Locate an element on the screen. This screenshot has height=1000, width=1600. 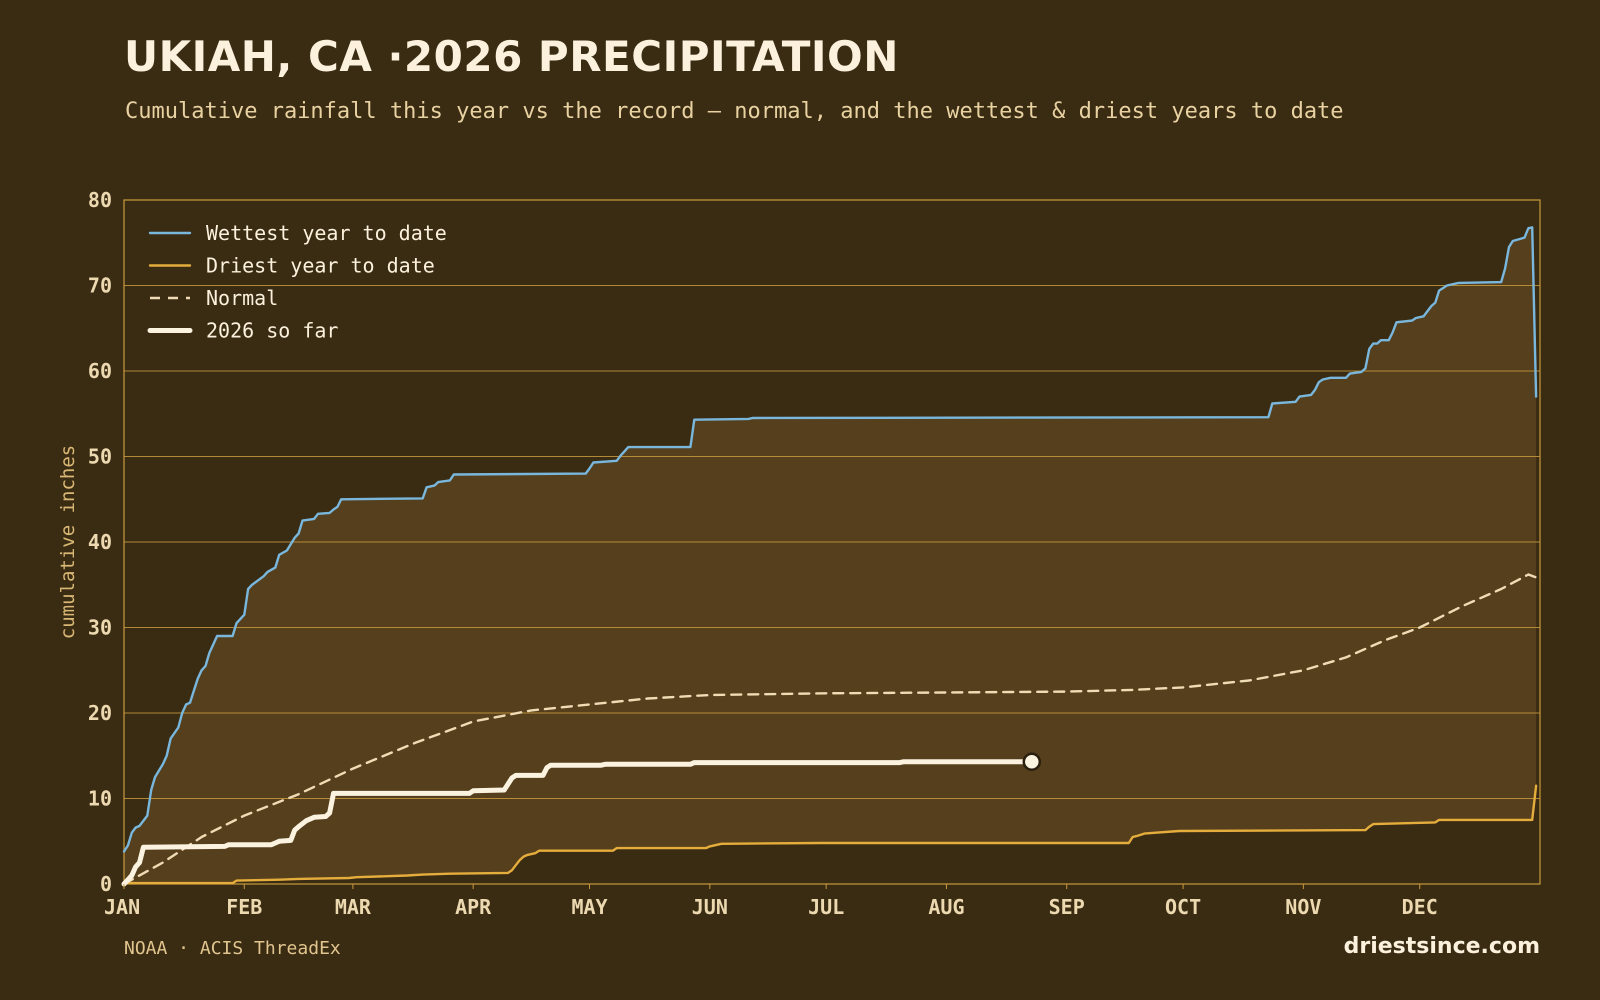
x-tick-label: AUG is located at coordinates (946, 907).